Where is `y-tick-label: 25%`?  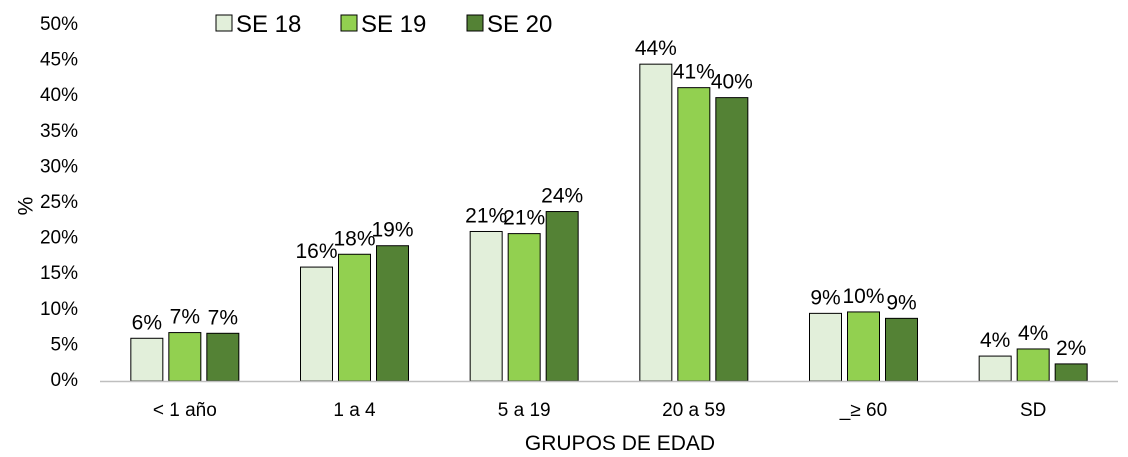 y-tick-label: 25% is located at coordinates (59, 202).